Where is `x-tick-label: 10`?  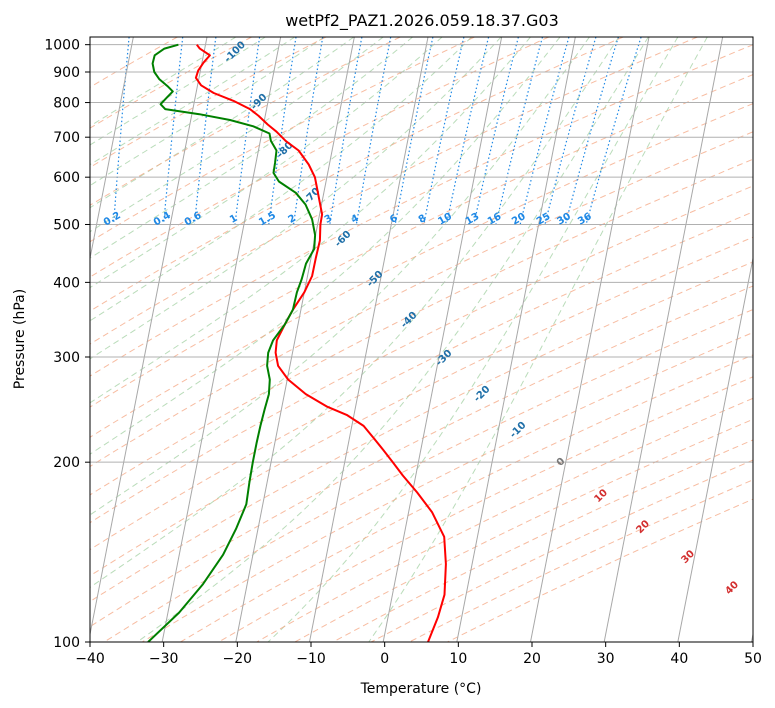 x-tick-label: 10 is located at coordinates (458, 659).